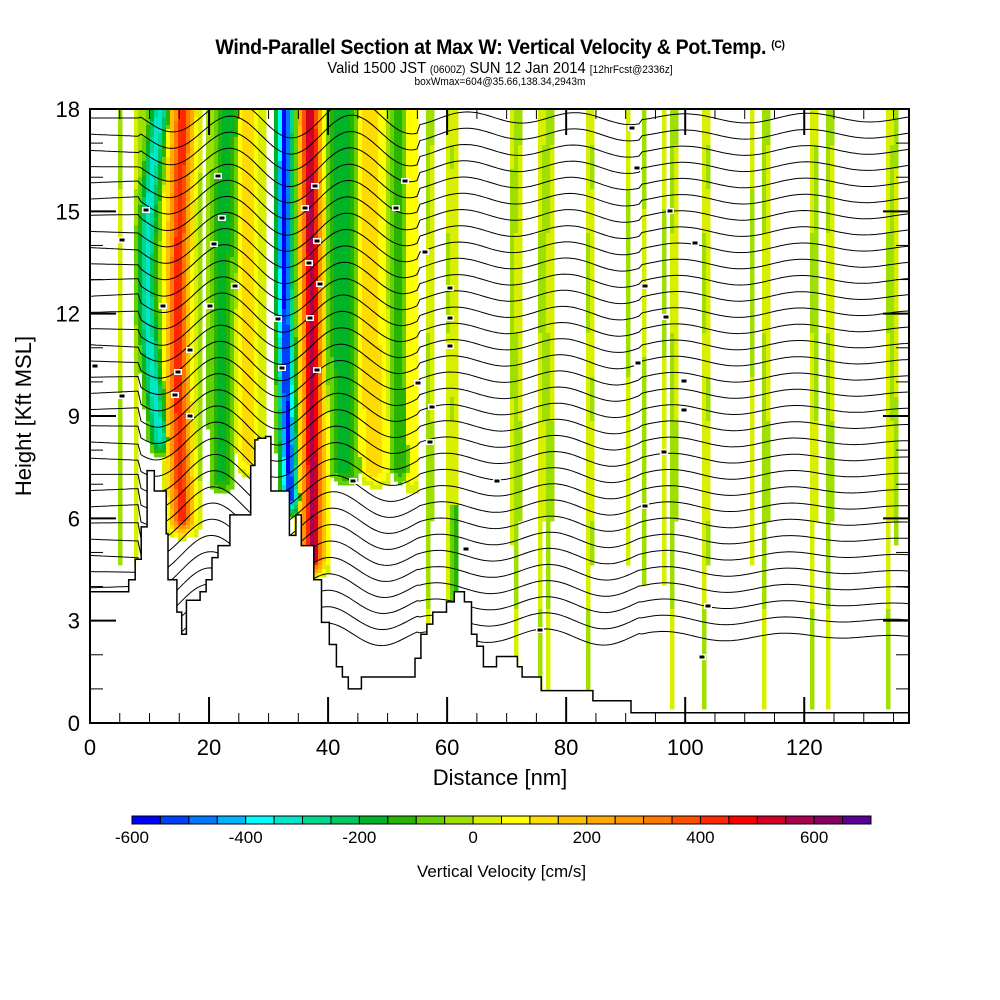 The image size is (1000, 1000). What do you see at coordinates (74, 416) in the screenshot?
I see `y-tick-label: 9` at bounding box center [74, 416].